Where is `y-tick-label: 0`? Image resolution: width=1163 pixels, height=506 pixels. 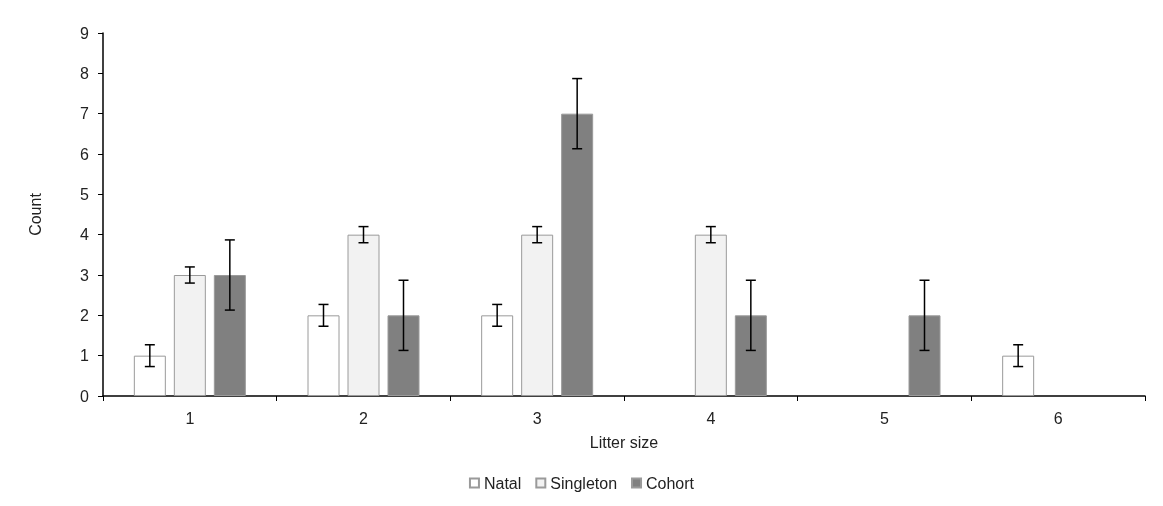
y-tick-label: 0 is located at coordinates (85, 396).